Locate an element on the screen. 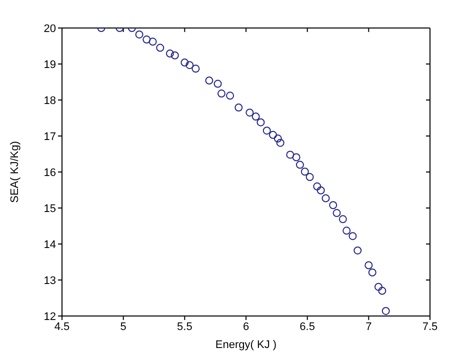 The image size is (474, 354). y-tick-label: 16 is located at coordinates (50, 172).